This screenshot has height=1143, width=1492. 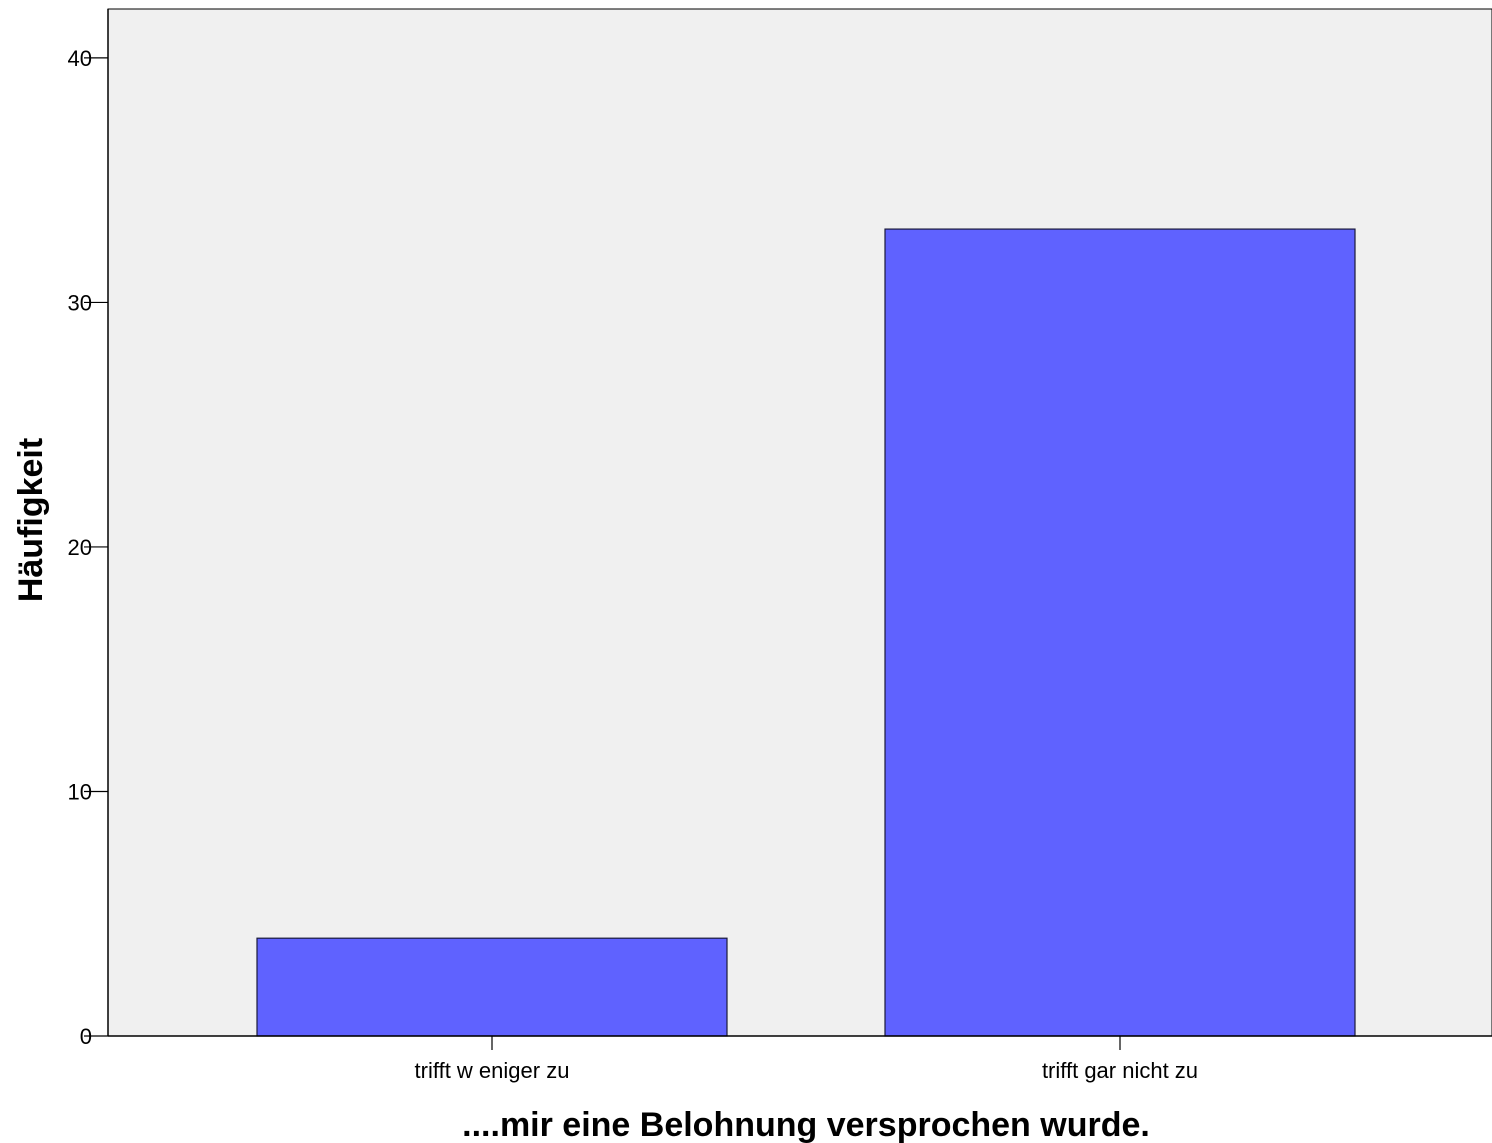 I want to click on y-tick-label-1: 10, so click(x=80, y=791).